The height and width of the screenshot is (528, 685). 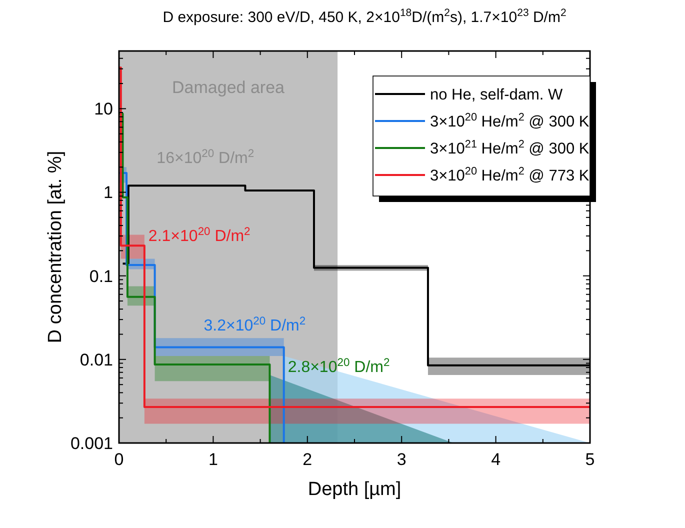 I want to click on legend-label: 3×10$^{20}$ He/m$^{2}$ @ 773 K, so click(x=510, y=174).